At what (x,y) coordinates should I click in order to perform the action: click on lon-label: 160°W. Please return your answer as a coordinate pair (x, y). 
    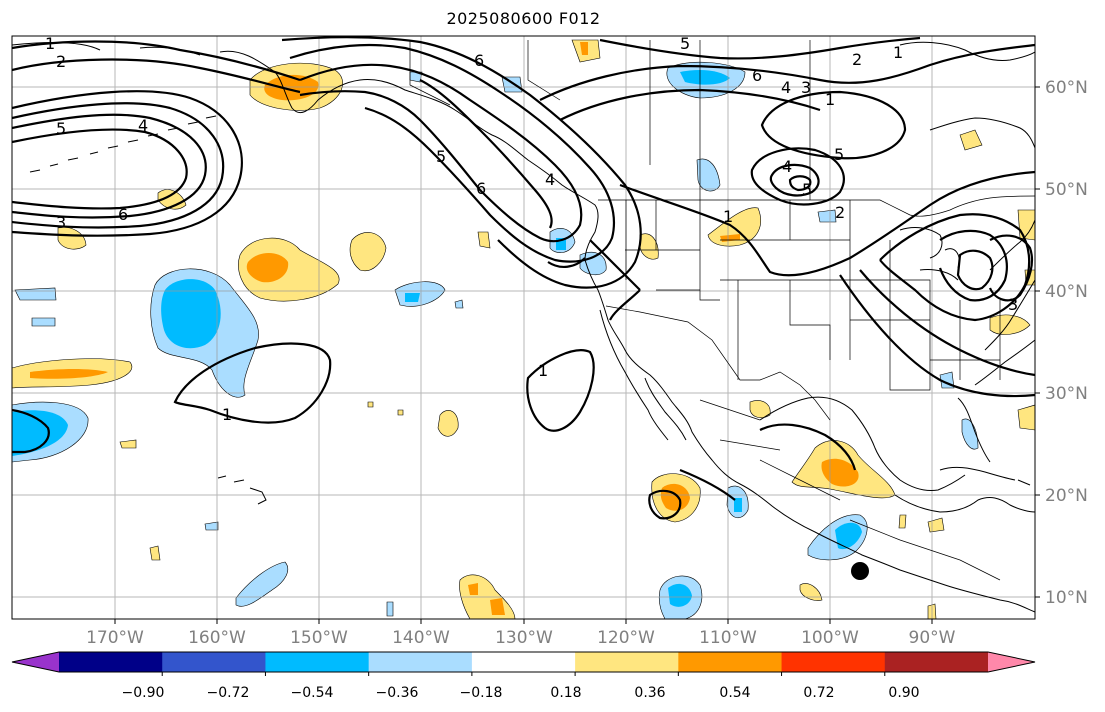
    Looking at the image, I should click on (217, 638).